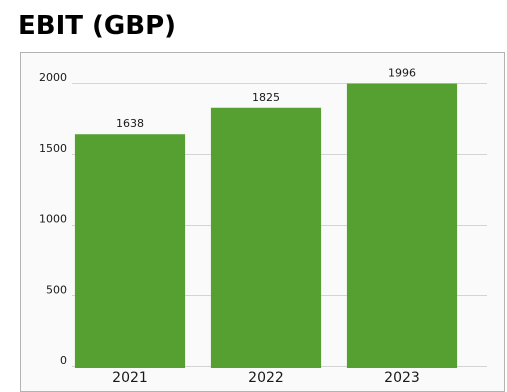 The height and width of the screenshot is (392, 507). Describe the element at coordinates (130, 378) in the screenshot. I see `x-tick-label: 2021` at that location.